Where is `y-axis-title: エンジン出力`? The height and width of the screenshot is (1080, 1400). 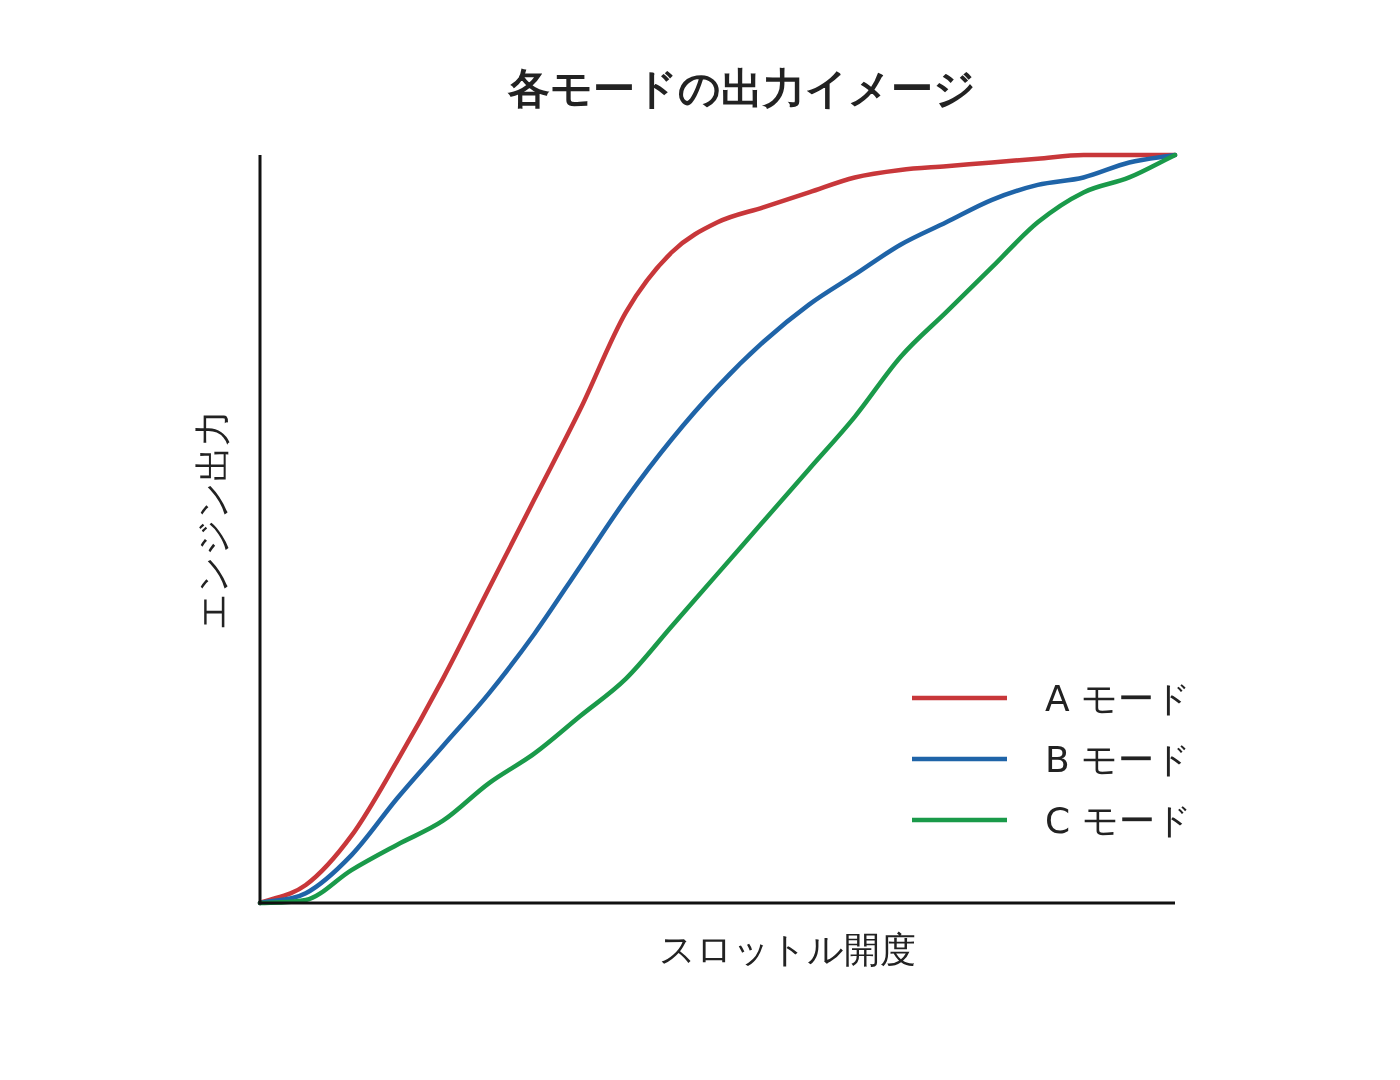
y-axis-title: エンジン出力 is located at coordinates (212, 520).